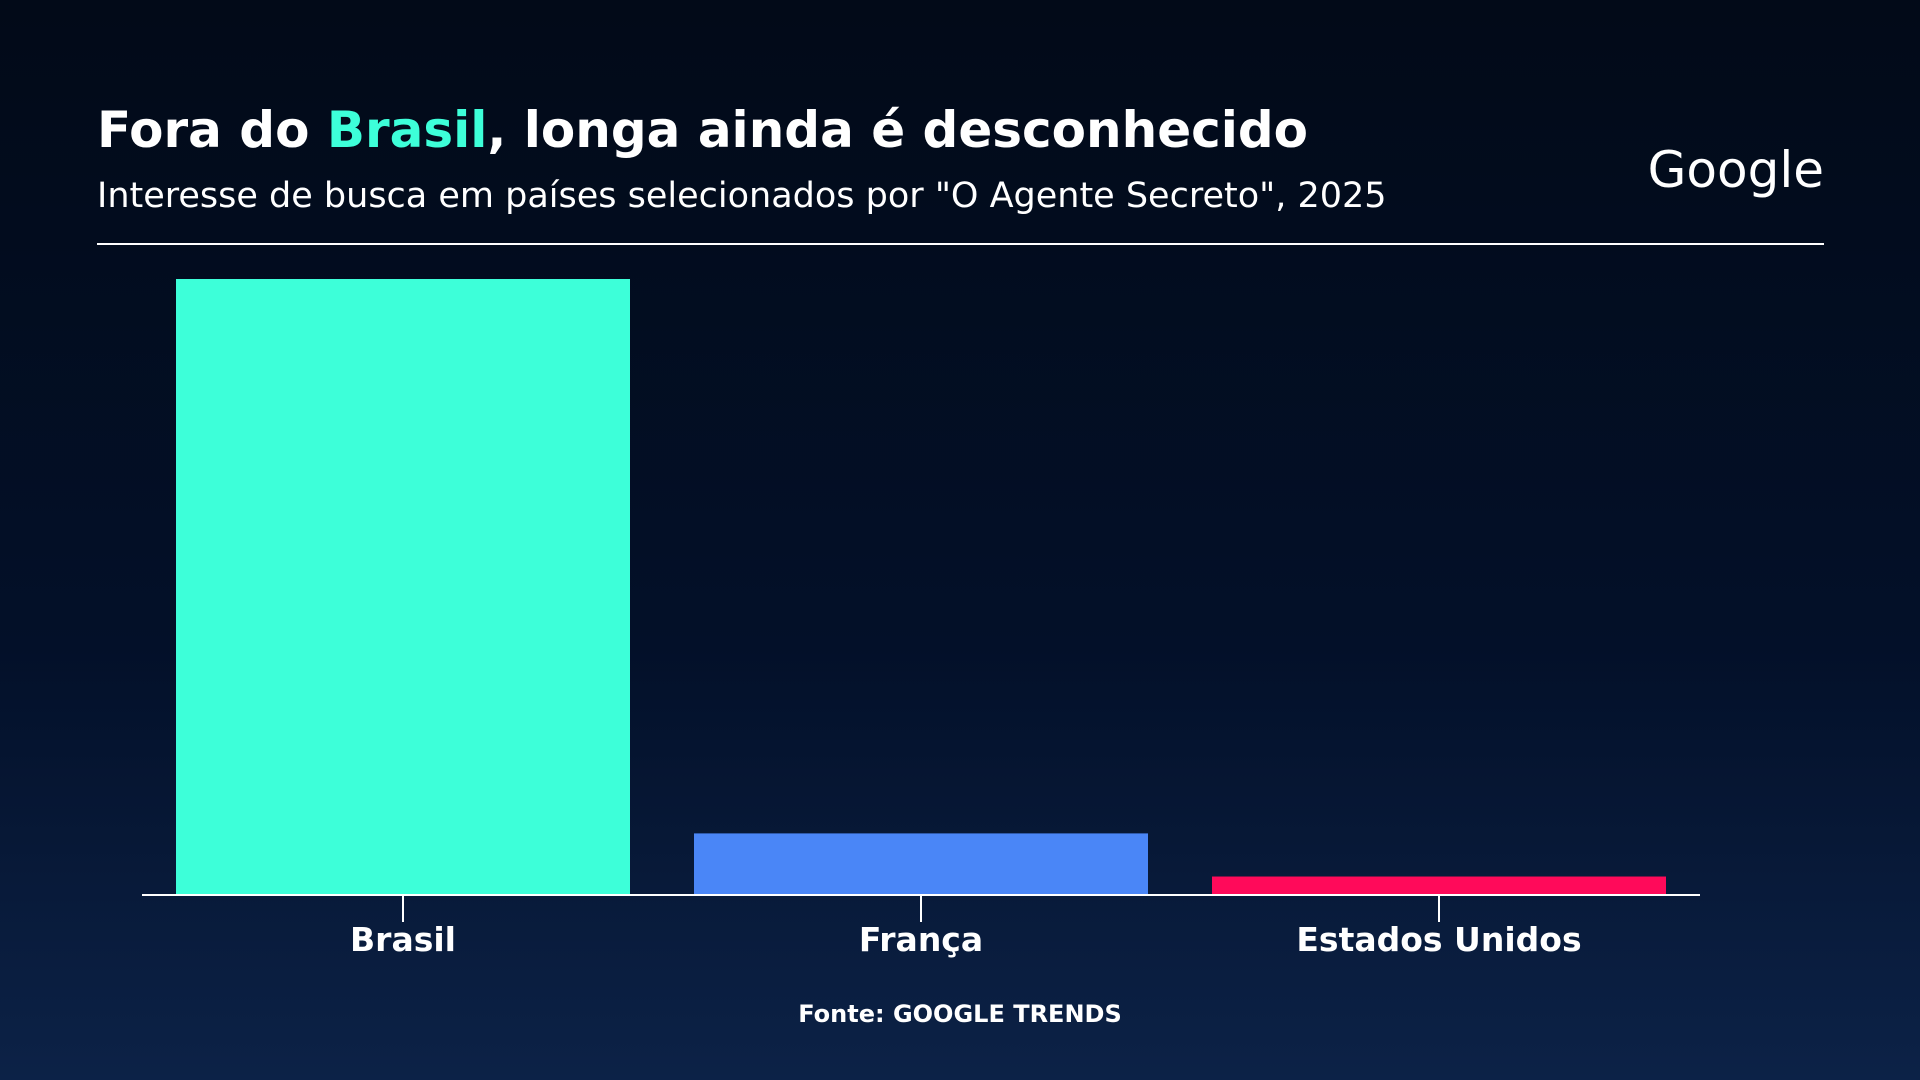 Image resolution: width=1920 pixels, height=1080 pixels. What do you see at coordinates (1438, 939) in the screenshot?
I see `x-tick-label: Estados Unidos` at bounding box center [1438, 939].